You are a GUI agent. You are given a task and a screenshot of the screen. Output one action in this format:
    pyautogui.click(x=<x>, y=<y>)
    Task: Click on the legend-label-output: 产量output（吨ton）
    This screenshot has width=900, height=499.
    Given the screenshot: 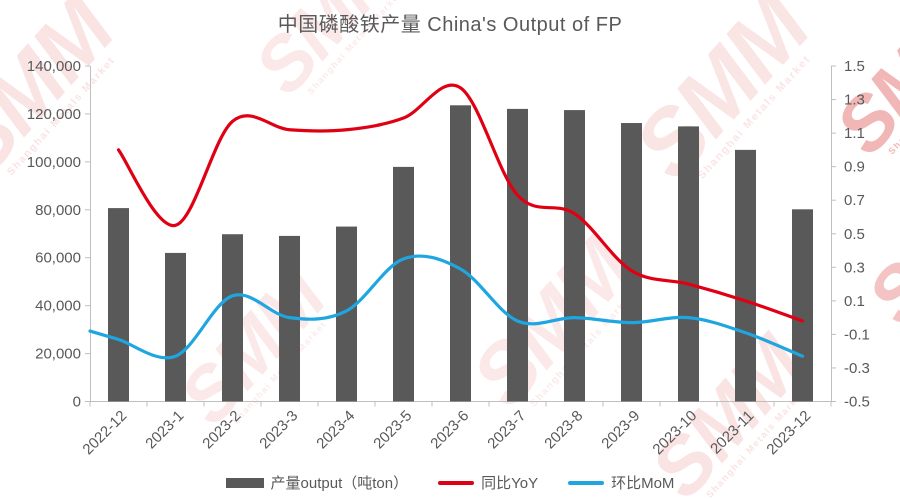 What is the action you would take?
    pyautogui.click(x=339, y=483)
    